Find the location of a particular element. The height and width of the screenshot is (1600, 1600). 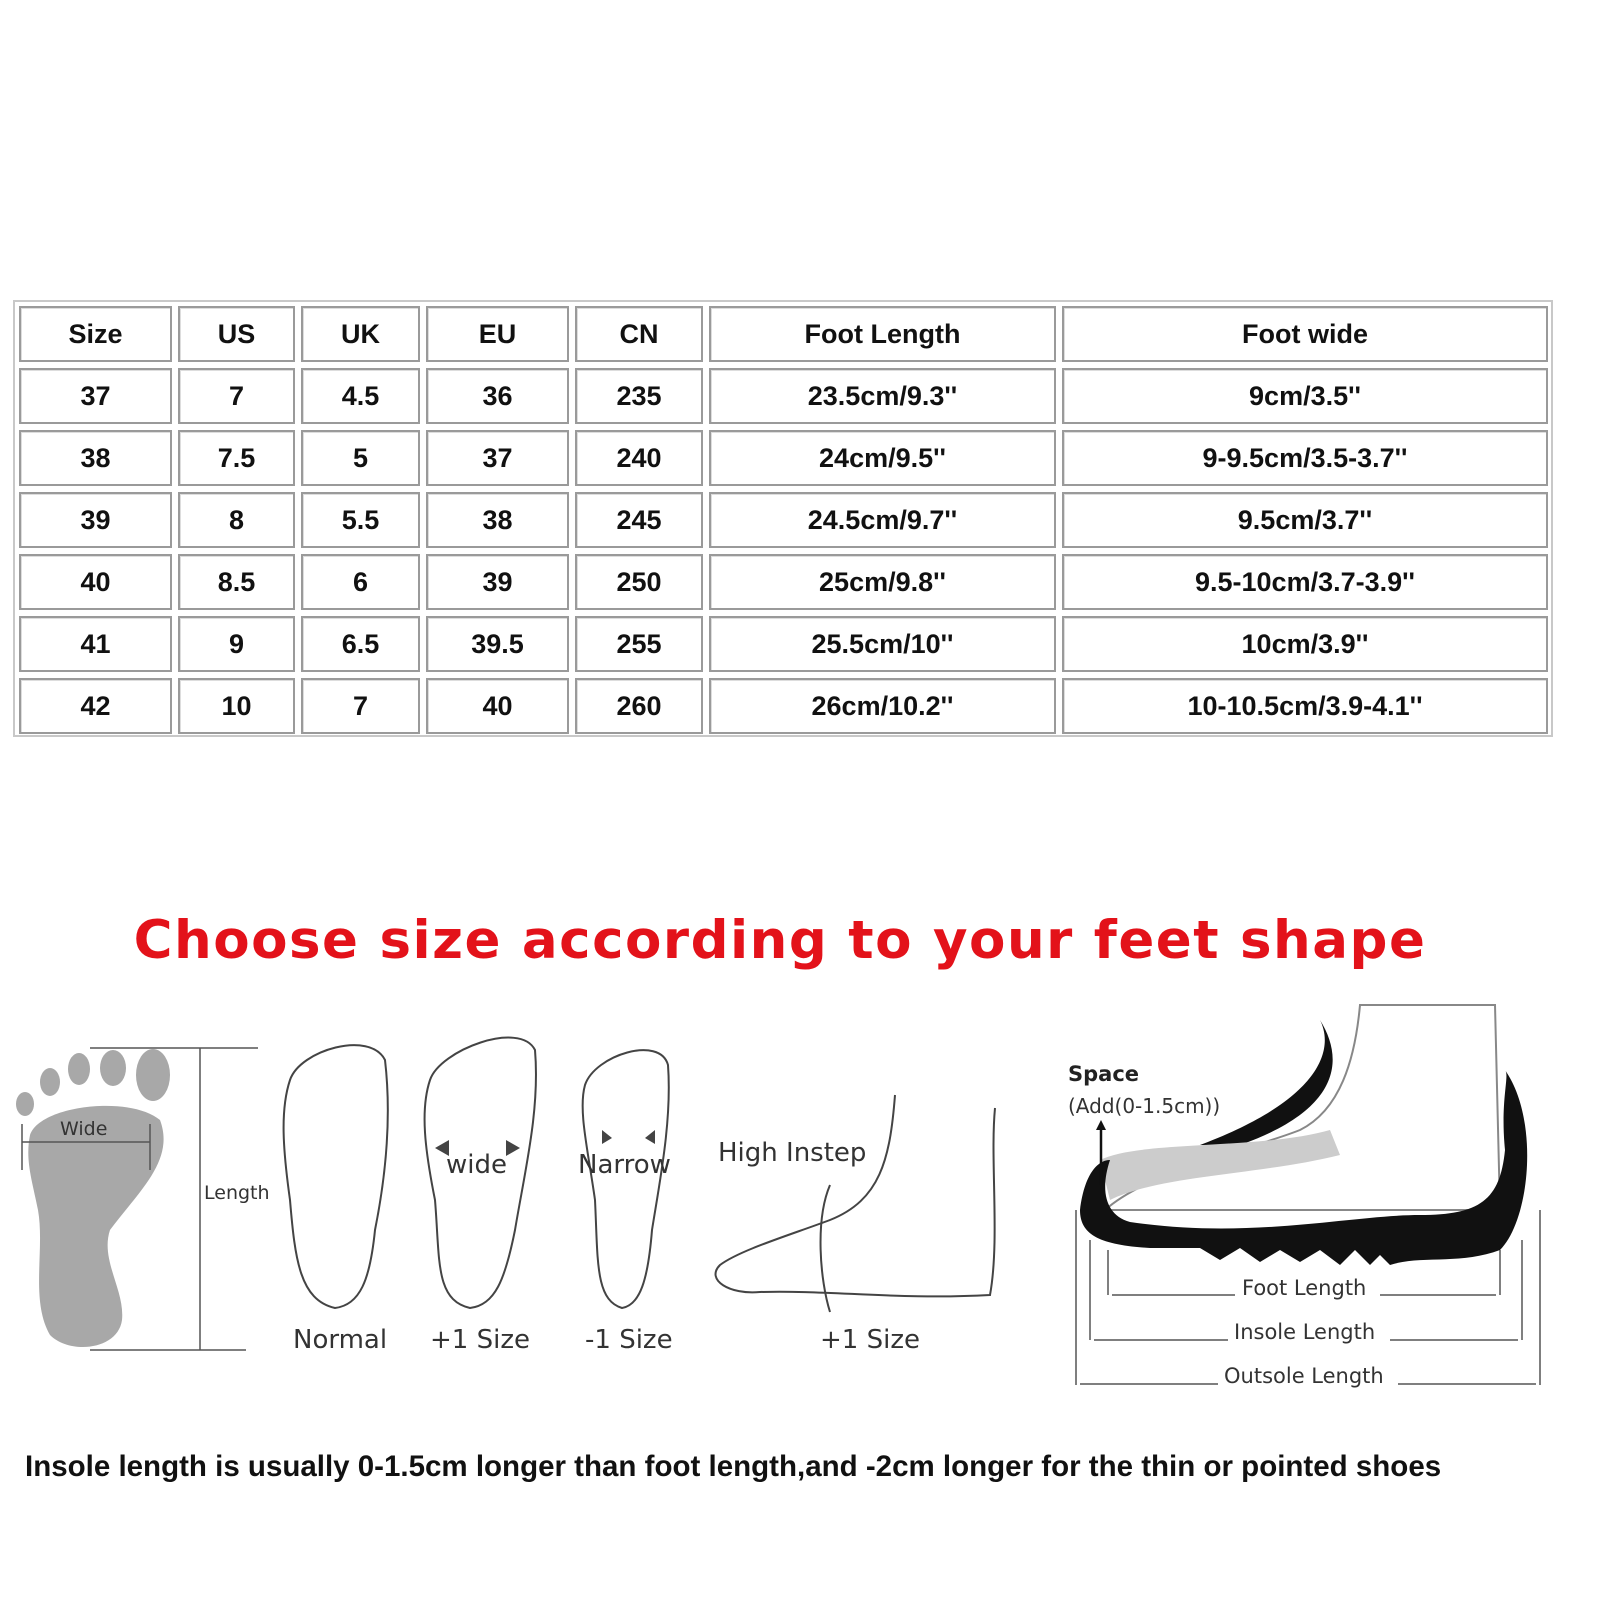

table-cell: 5.5 is located at coordinates (360, 520).